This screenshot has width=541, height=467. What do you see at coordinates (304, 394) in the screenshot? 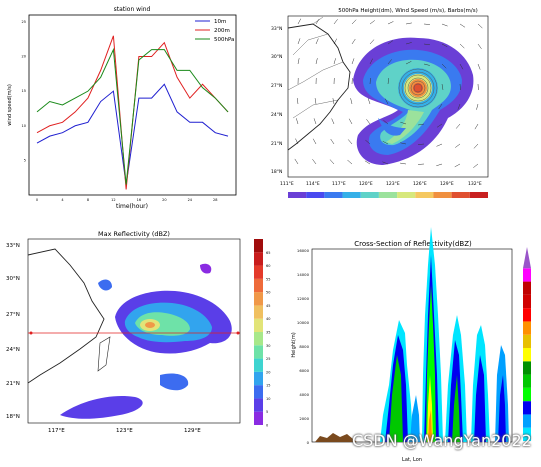
I see `svg-text: 4000` at bounding box center [304, 394].